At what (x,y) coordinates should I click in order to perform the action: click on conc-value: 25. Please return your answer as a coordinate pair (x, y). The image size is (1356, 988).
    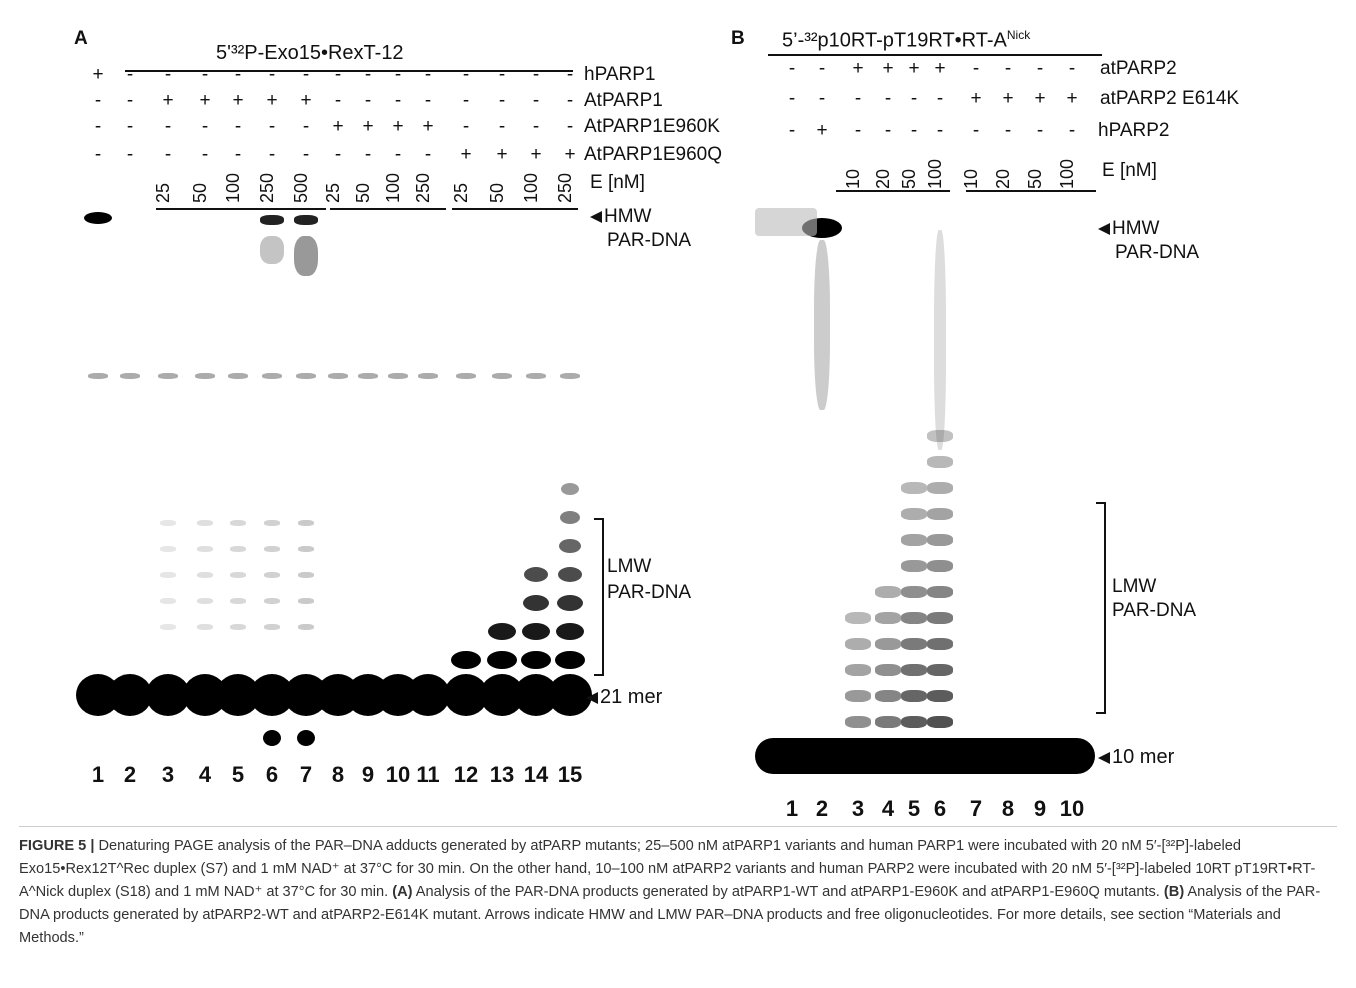
    Looking at the image, I should click on (163, 192).